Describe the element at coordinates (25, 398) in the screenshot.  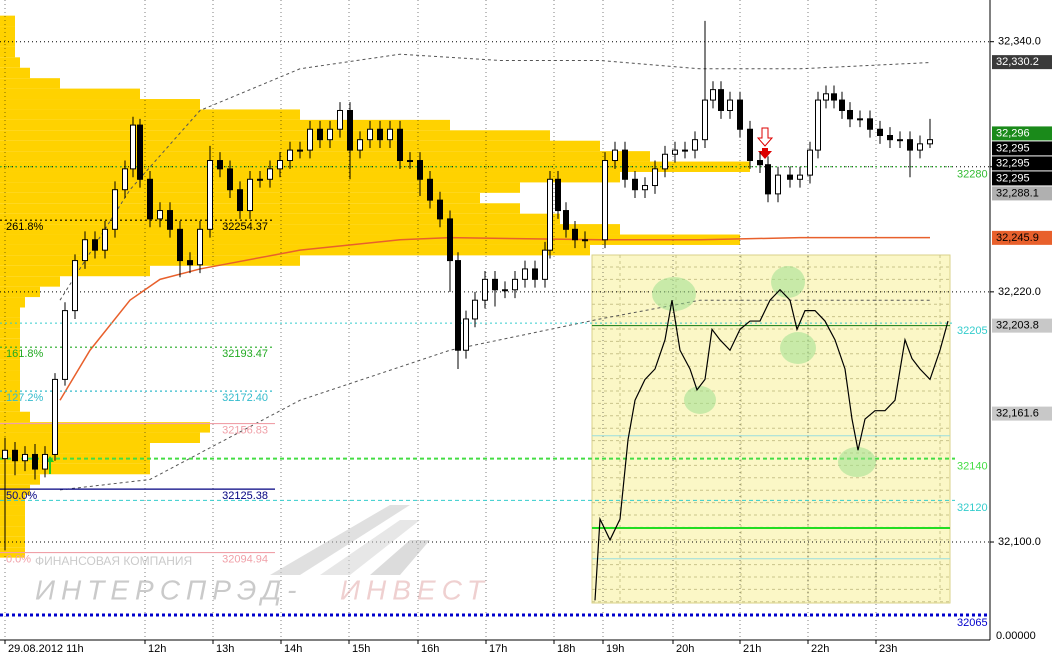
I see `fib-ratio: 127.2%` at that location.